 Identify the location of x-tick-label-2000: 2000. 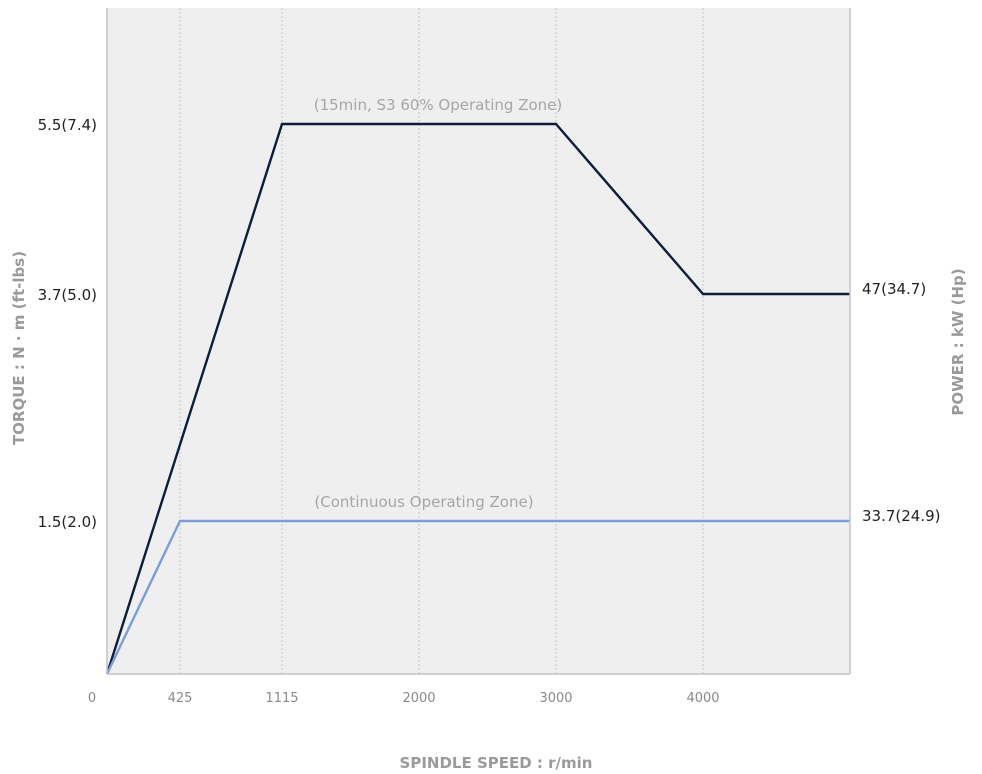
(418, 698).